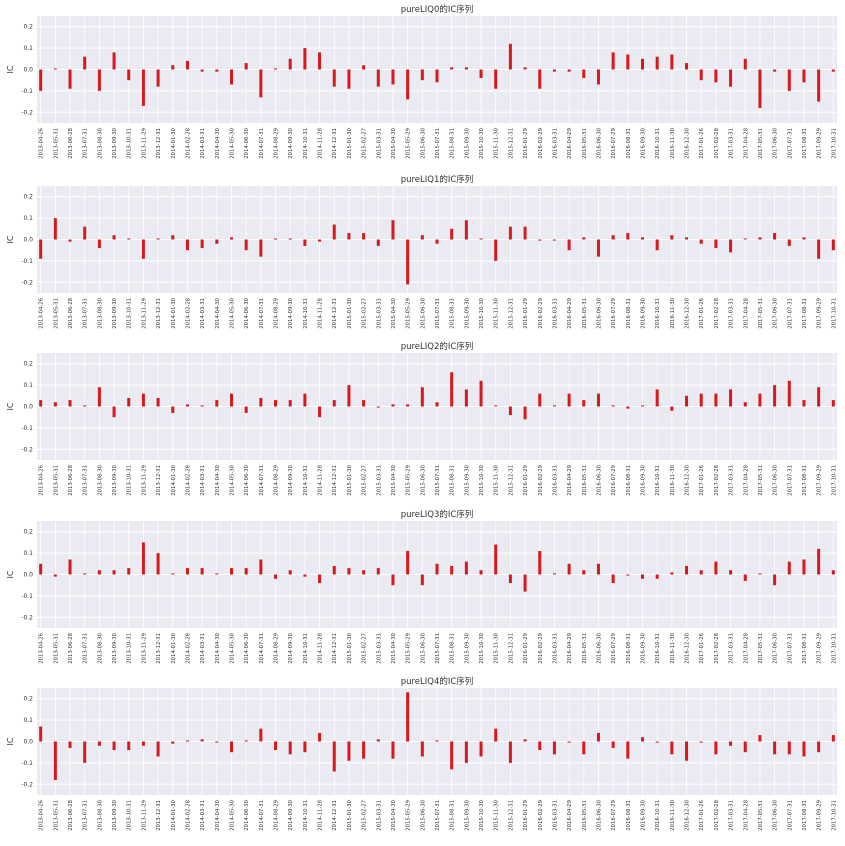  I want to click on y-axis-label: IC, so click(10, 69).